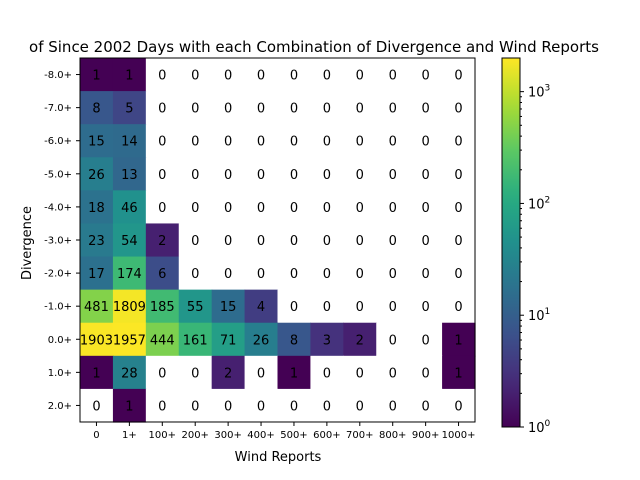  Describe the element at coordinates (129, 241) in the screenshot. I see `cell-value-label: 54` at that location.